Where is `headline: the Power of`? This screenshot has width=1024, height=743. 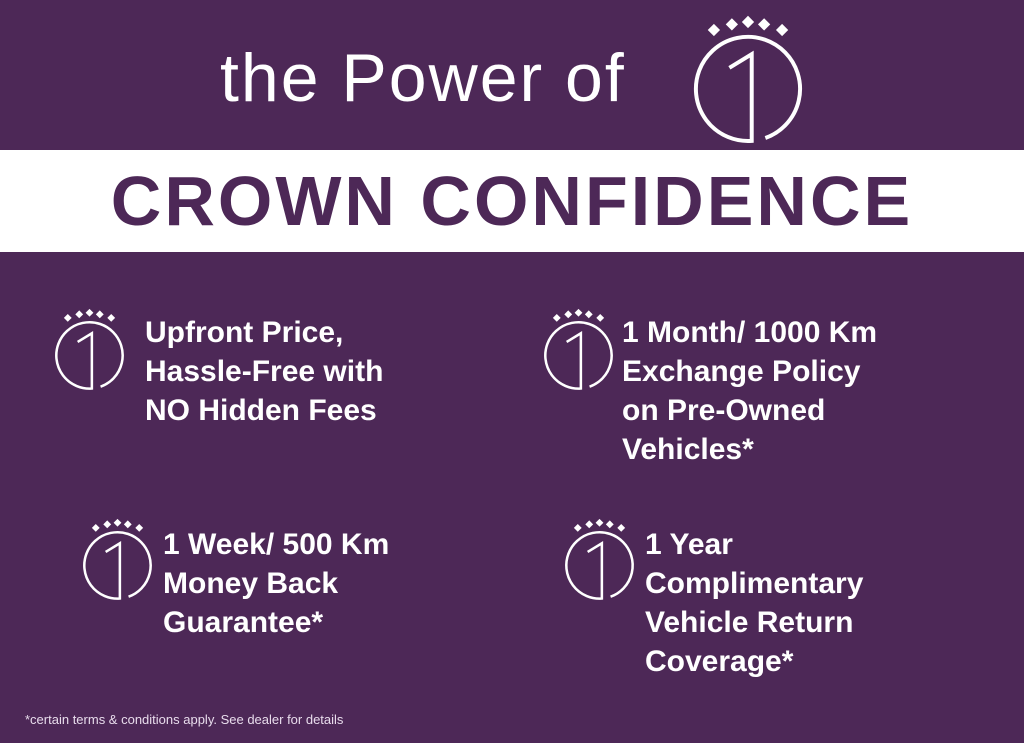
headline: the Power of is located at coordinates (423, 78).